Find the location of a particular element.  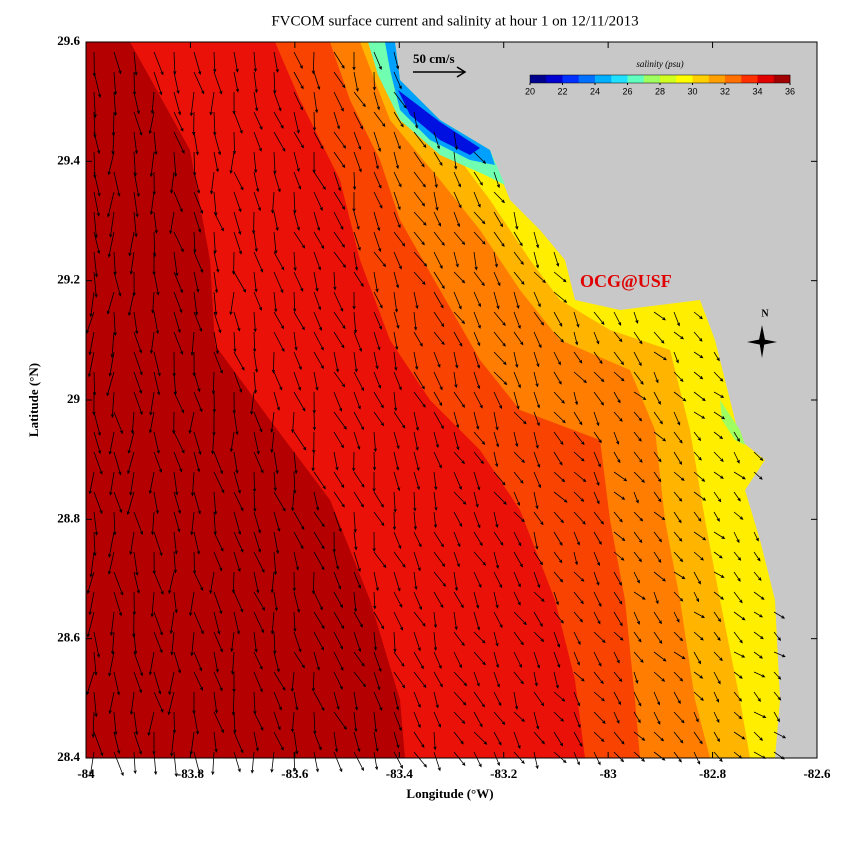

colorbar-tick-label: 36 is located at coordinates (790, 91).